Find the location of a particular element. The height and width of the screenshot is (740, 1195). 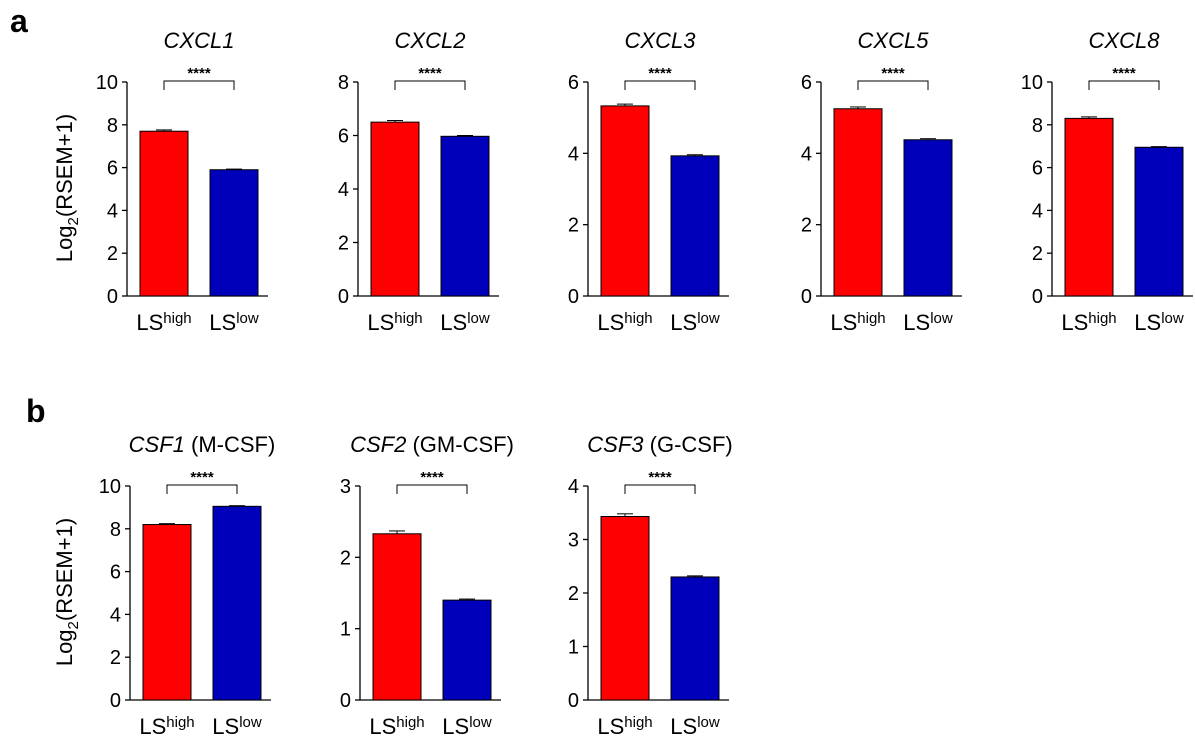

chart-title: CXCL5 is located at coordinates (894, 40).